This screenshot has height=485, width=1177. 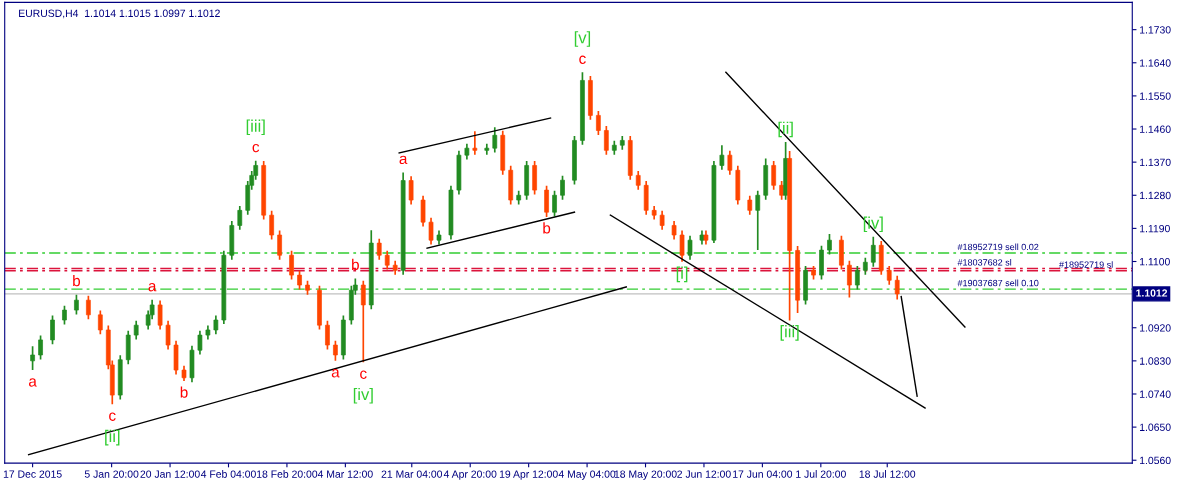 I want to click on ref-line-label: #18952719 sl, so click(x=1086, y=264).